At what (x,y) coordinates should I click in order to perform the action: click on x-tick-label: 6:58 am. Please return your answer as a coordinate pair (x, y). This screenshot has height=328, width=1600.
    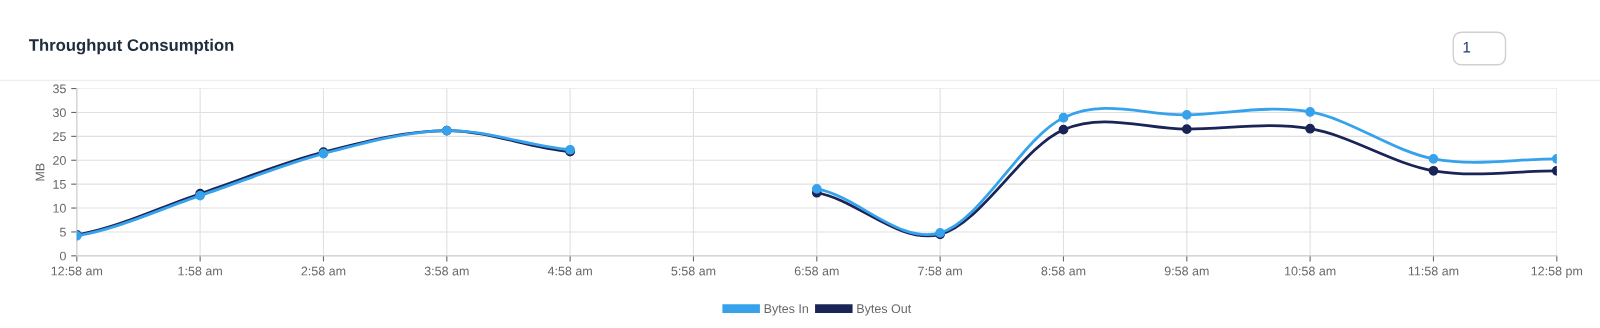
    Looking at the image, I should click on (816, 271).